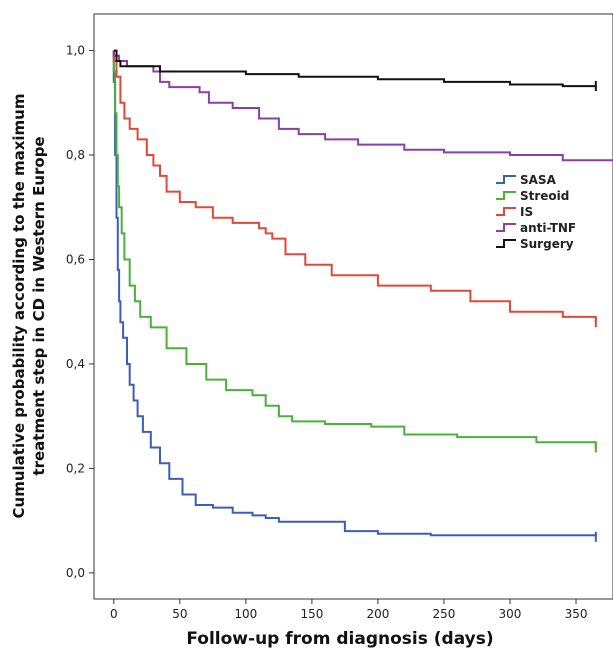 This screenshot has height=651, width=613. I want to click on y-tick-label: 0,4, so click(75, 364).